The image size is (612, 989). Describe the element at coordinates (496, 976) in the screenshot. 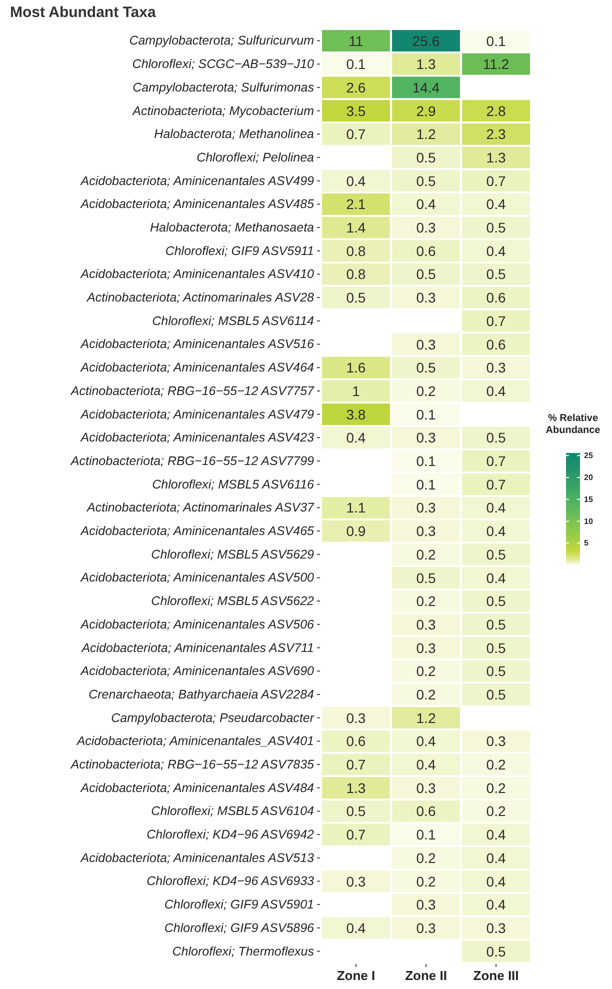

I see `x-tick-label: Zone III` at that location.